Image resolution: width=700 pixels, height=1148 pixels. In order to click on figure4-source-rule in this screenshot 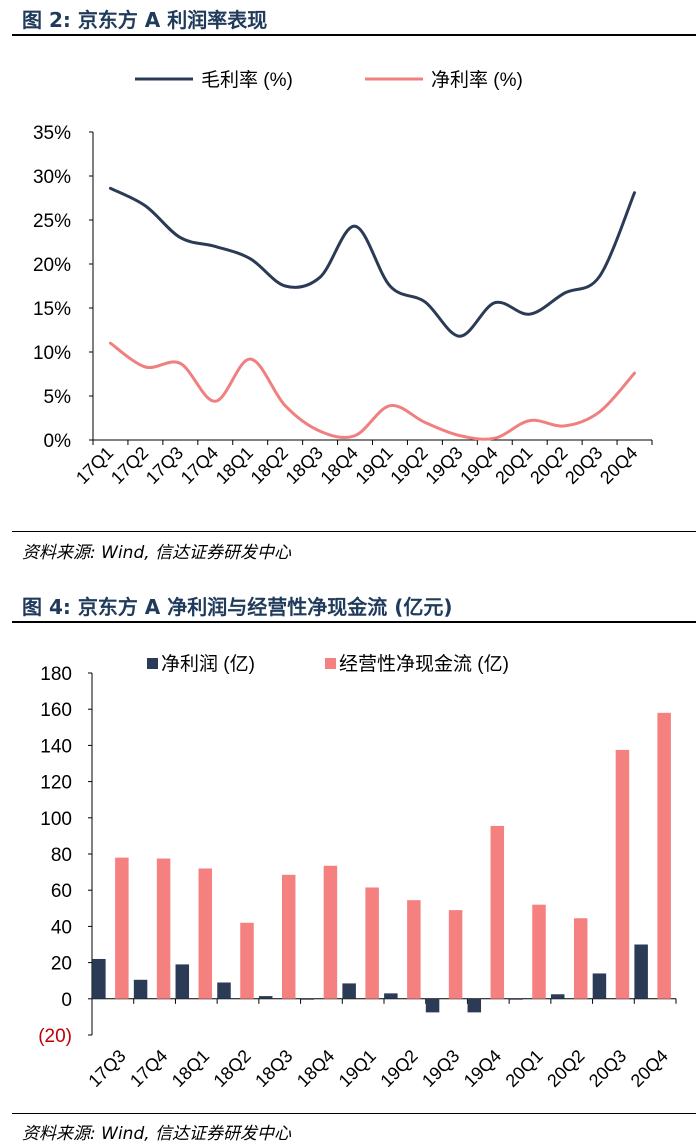, I will do `click(354, 1113)`.